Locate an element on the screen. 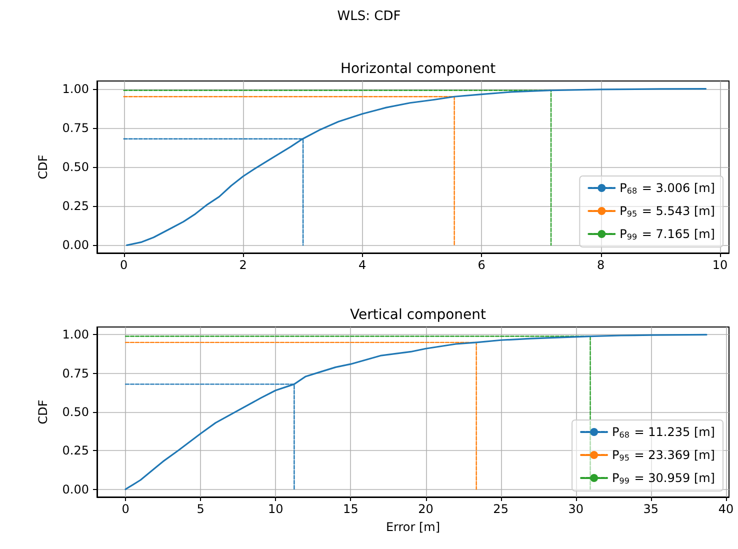 The width and height of the screenshot is (738, 549). x-tick-label: 4 is located at coordinates (362, 265).